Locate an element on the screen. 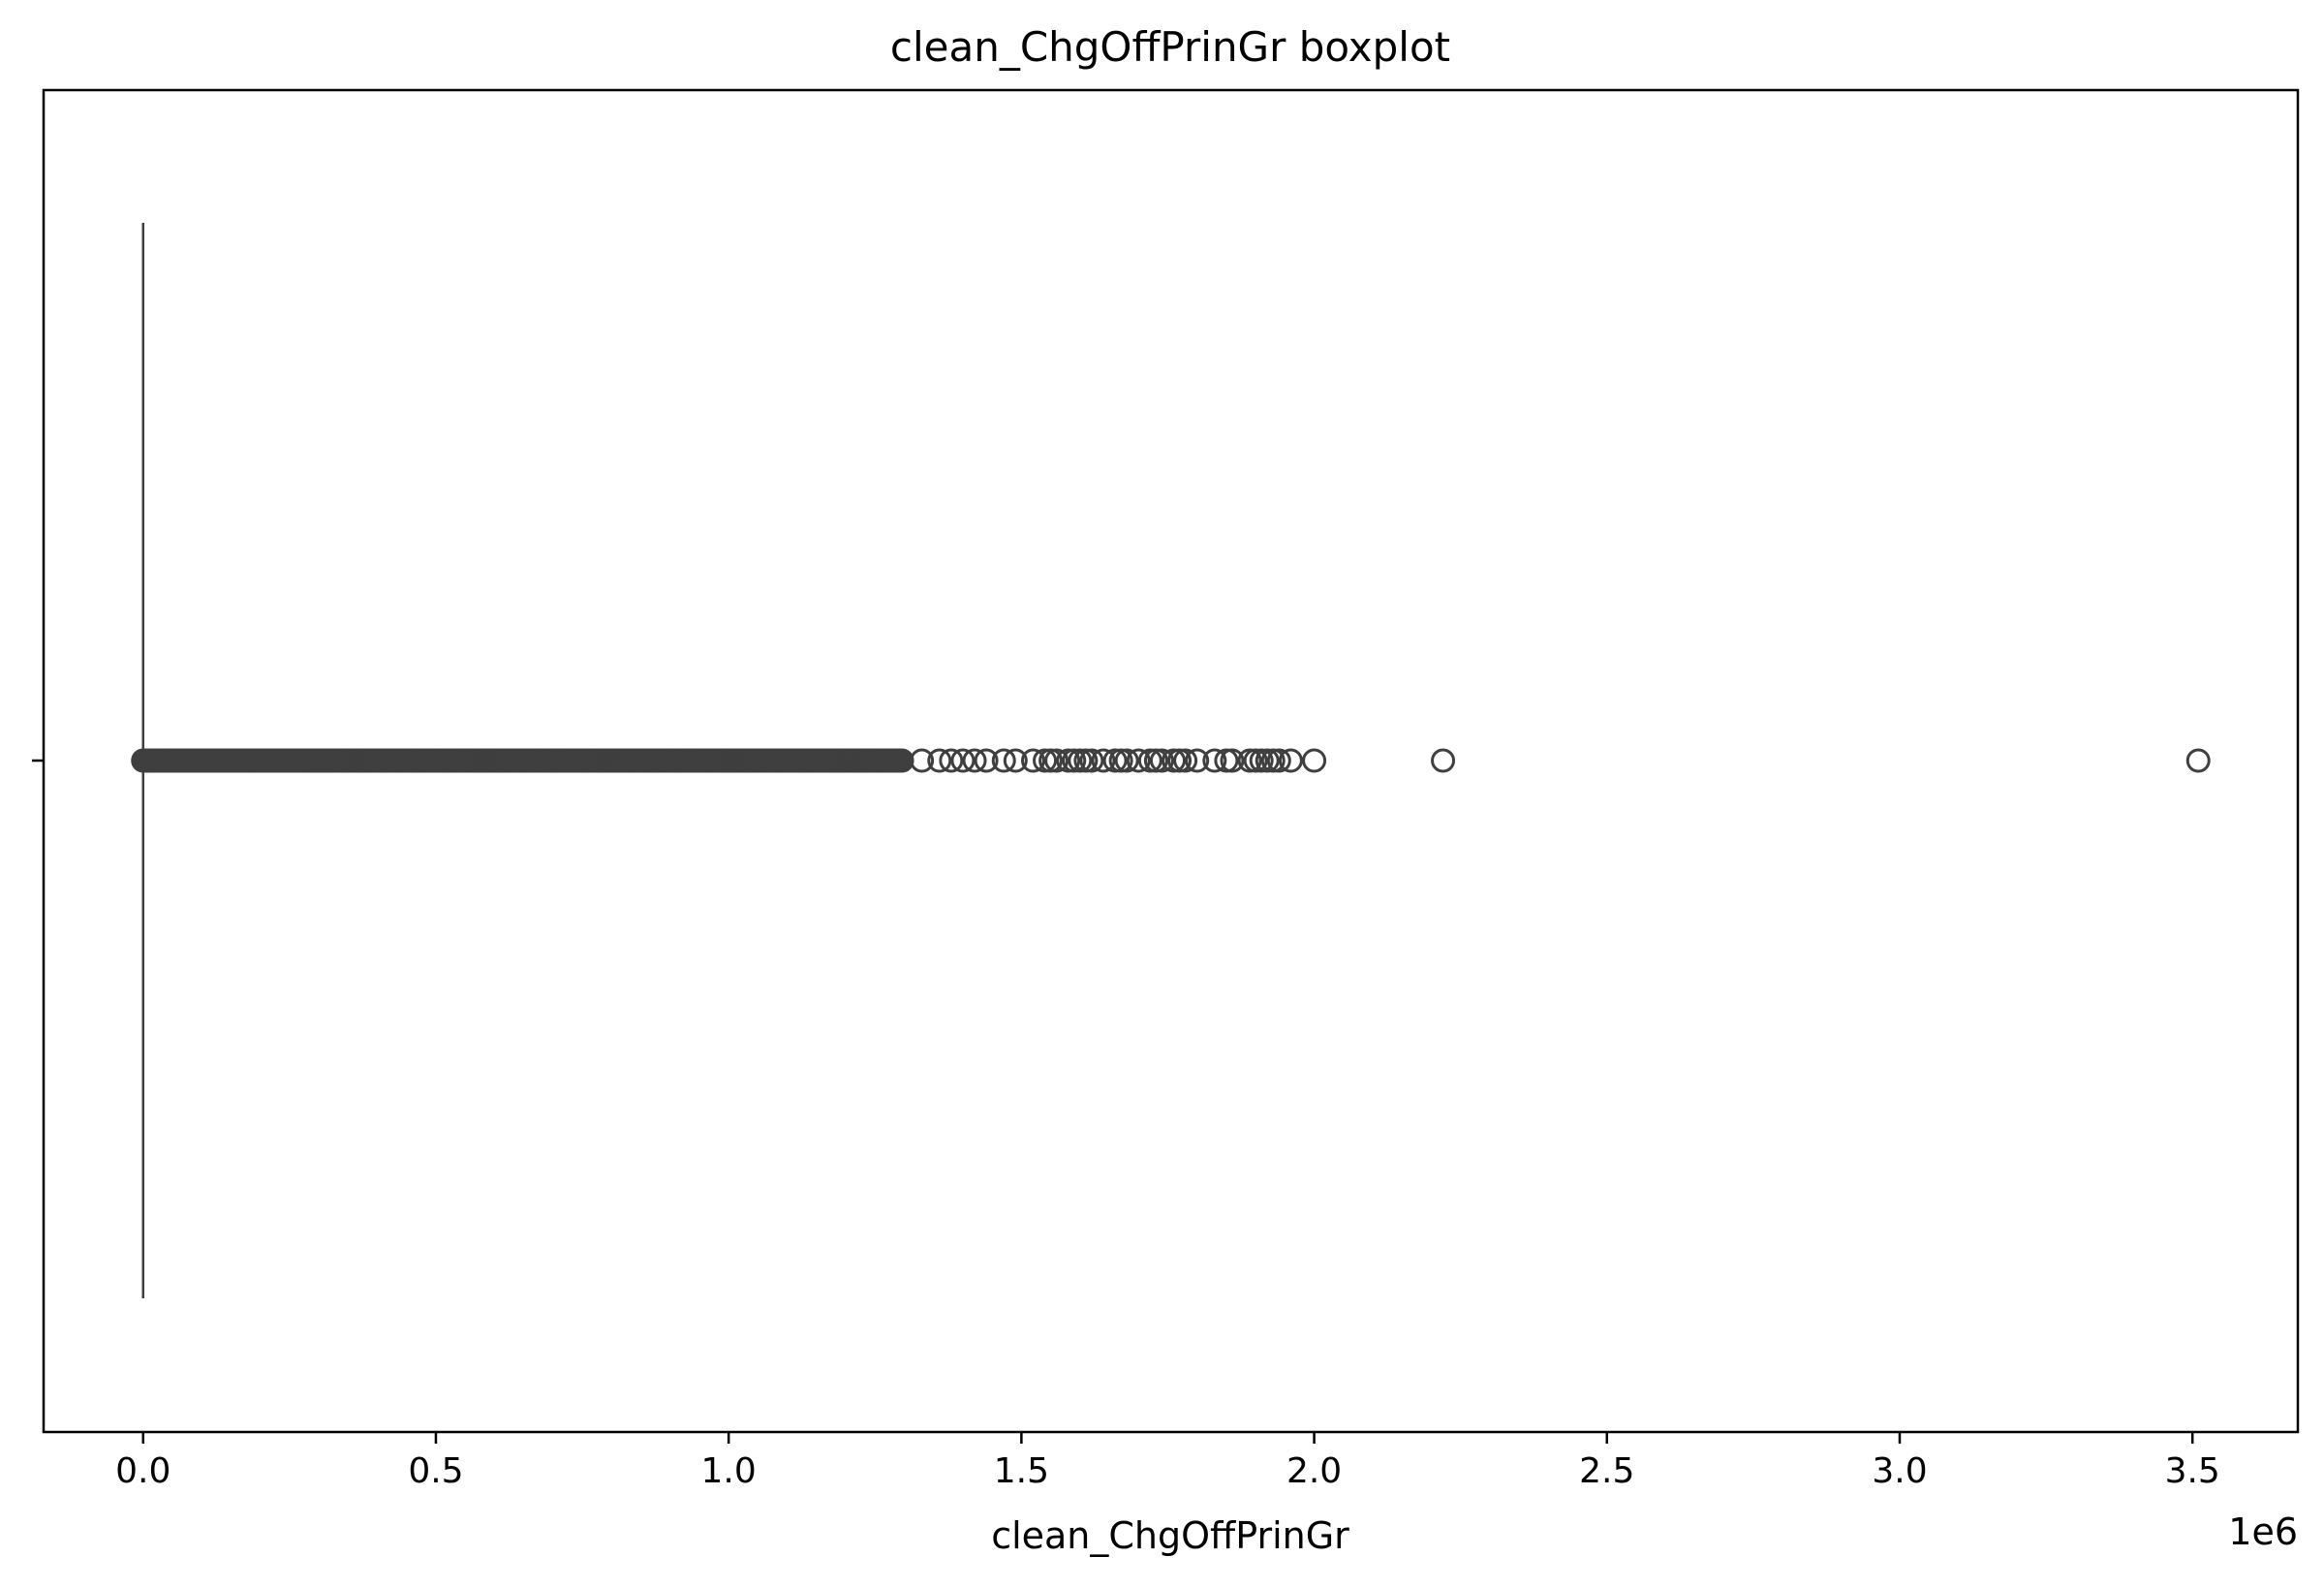  x-axis-ticks: 0.0 0.5 1.0 1.5 2.0 2.5 3.0 3.5 is located at coordinates (1167, 1461).